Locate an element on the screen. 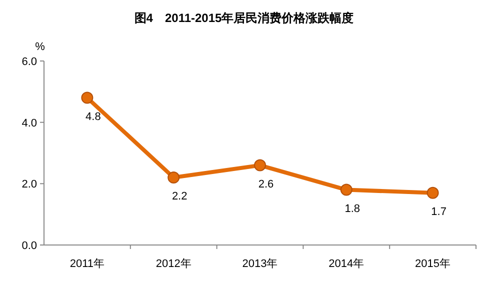 The image size is (488, 295). x-tick-label: 2011年 is located at coordinates (87, 264).